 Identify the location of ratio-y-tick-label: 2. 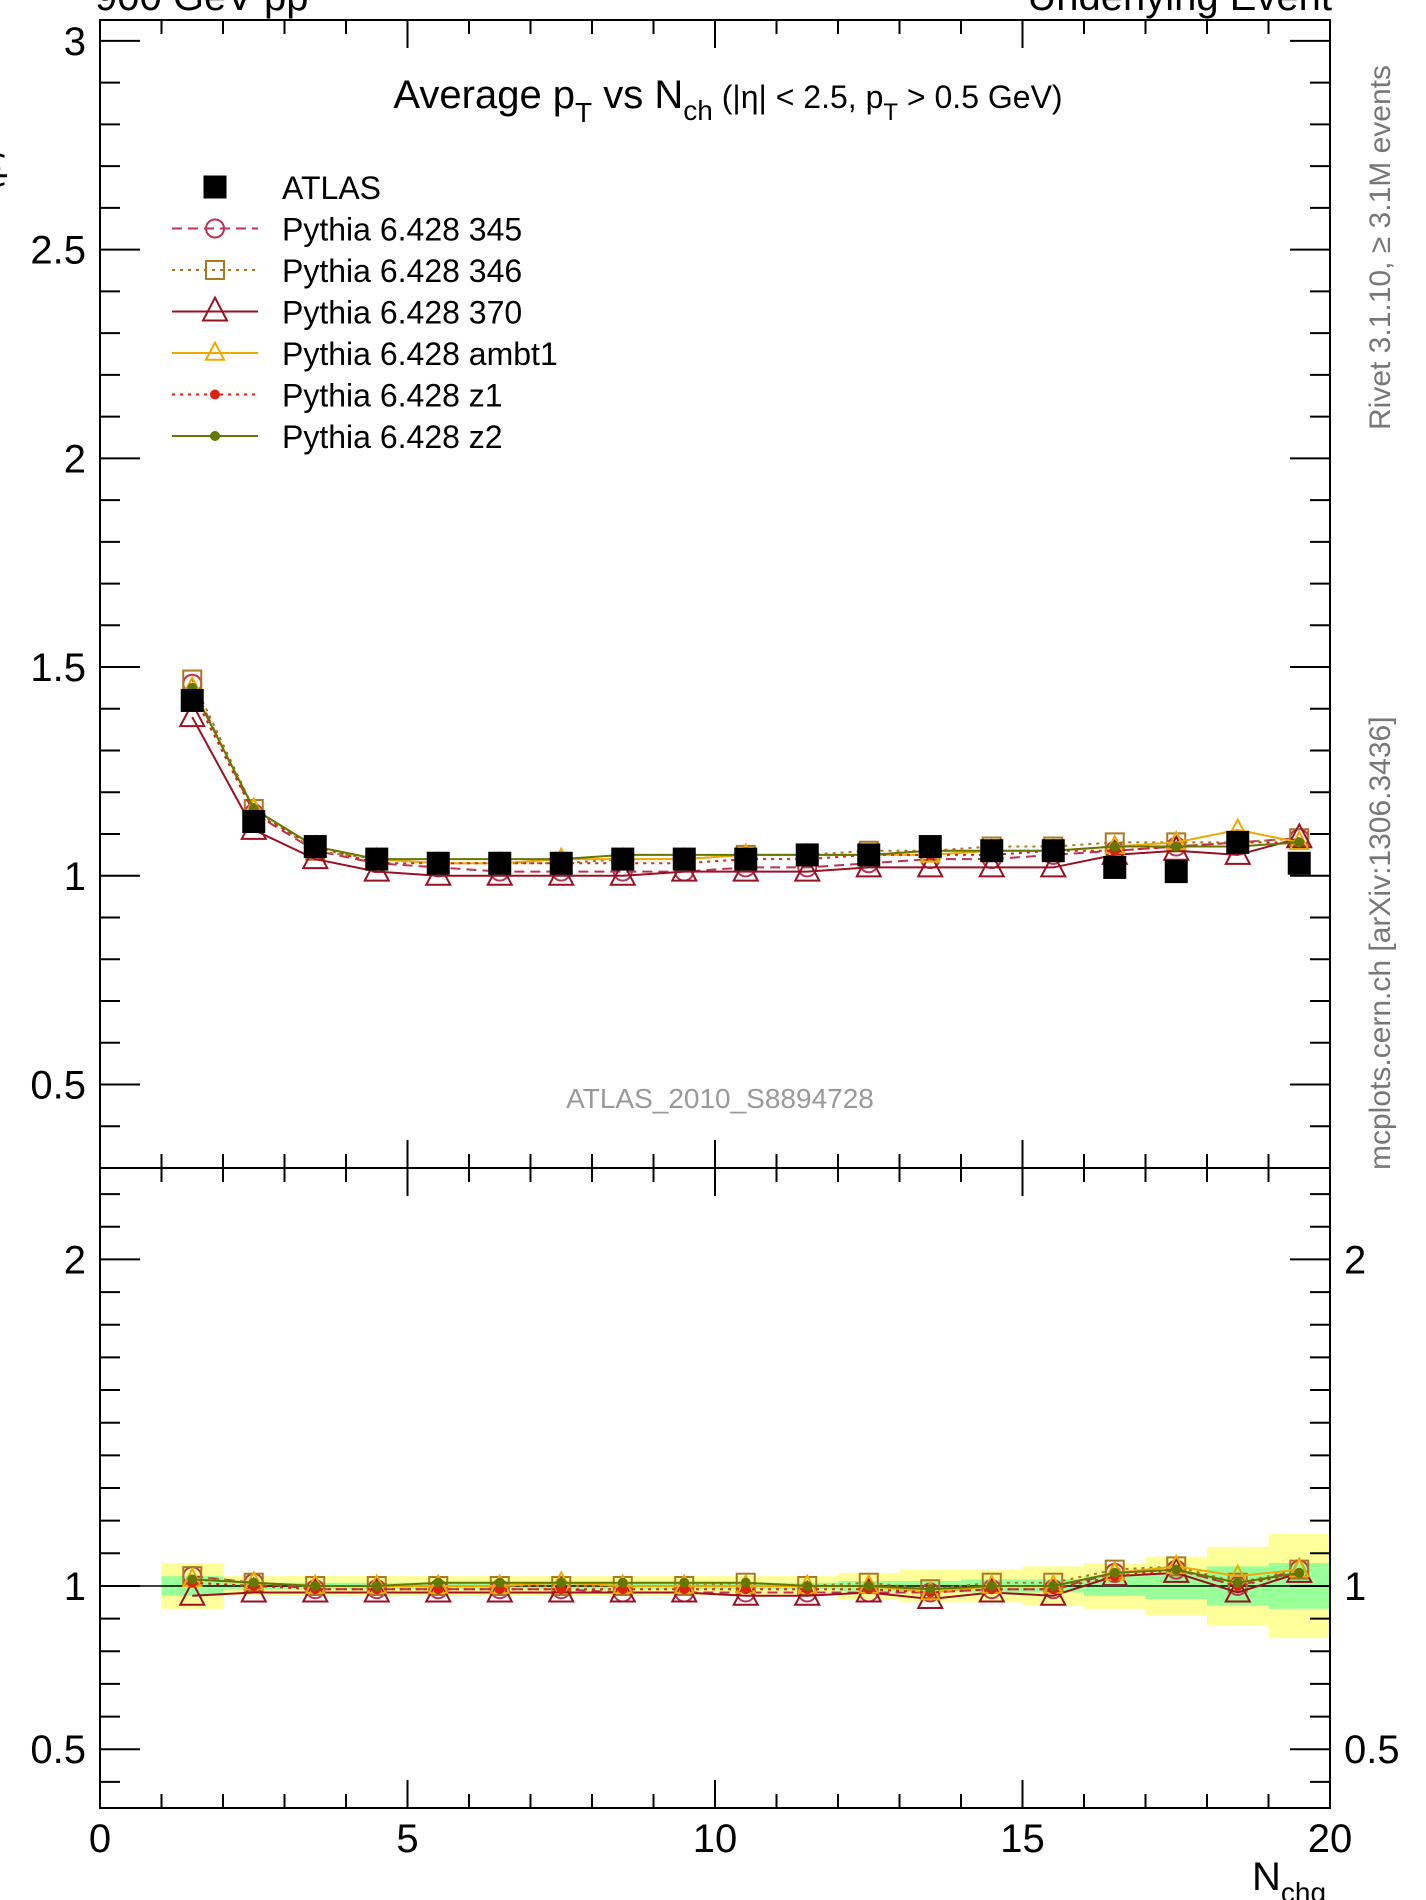
(75, 1260).